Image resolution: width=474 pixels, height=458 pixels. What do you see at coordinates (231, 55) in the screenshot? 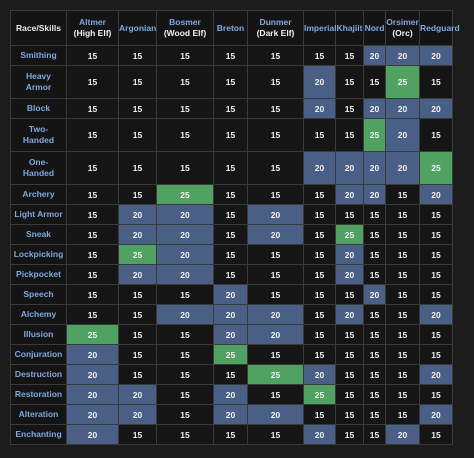
I see `table-row: Smithing 15 15 15 15 15 15 15 20 20 20` at bounding box center [231, 55].